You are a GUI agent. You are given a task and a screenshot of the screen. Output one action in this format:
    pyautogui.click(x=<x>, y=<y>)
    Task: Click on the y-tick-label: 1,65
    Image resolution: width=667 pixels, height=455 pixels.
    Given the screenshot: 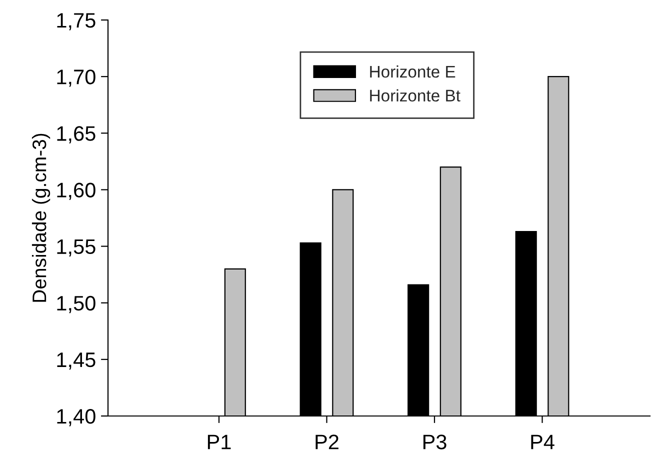 What is the action you would take?
    pyautogui.click(x=76, y=135)
    